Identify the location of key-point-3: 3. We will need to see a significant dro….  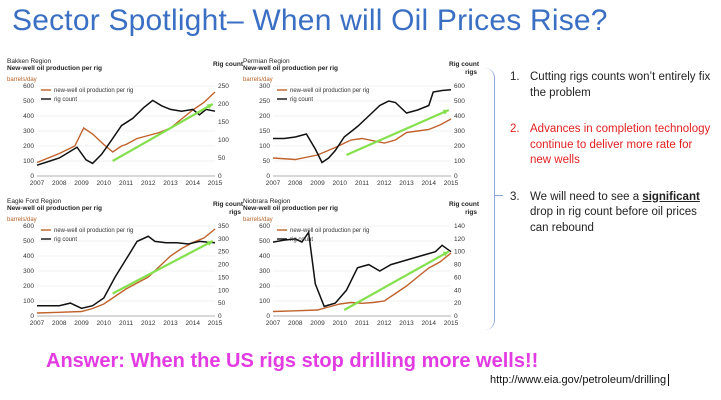
(612, 213).